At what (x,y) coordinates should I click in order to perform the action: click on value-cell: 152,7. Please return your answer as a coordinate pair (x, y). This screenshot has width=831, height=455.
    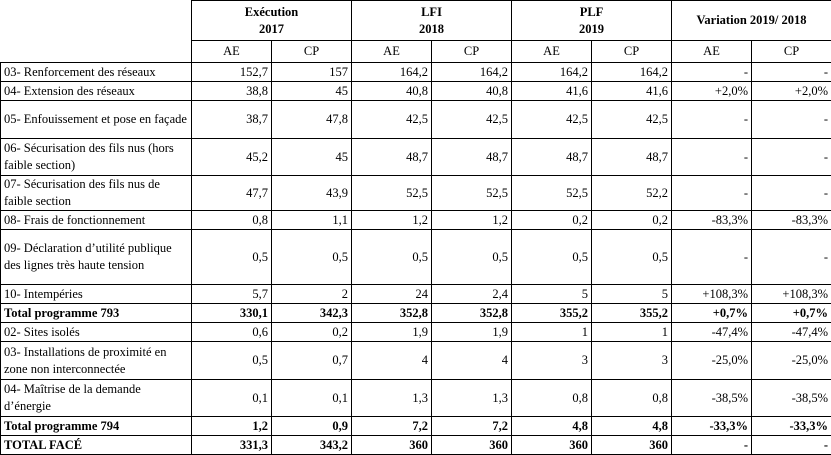
    Looking at the image, I should click on (231, 72).